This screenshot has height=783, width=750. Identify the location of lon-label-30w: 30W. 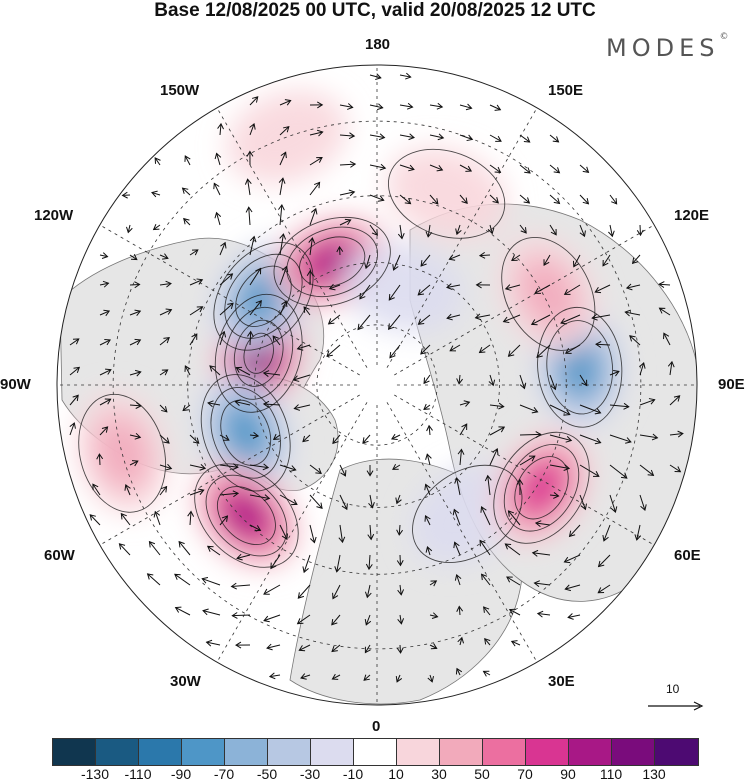
(185, 681).